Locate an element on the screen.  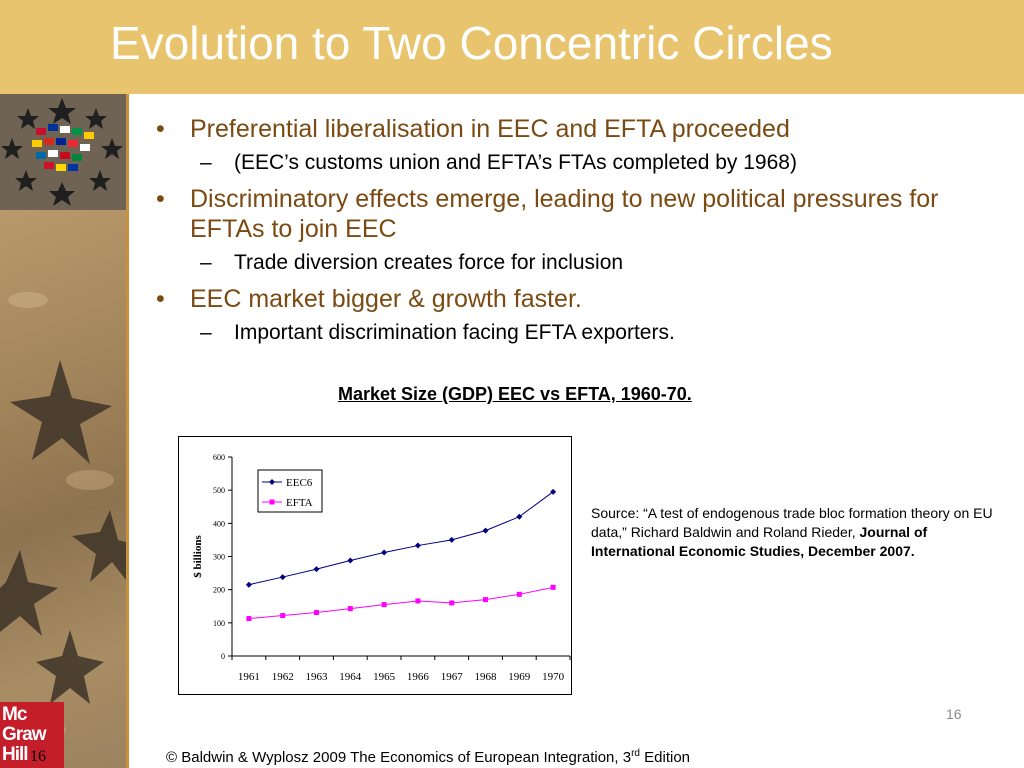
x-tick-label: 1967 is located at coordinates (452, 677).